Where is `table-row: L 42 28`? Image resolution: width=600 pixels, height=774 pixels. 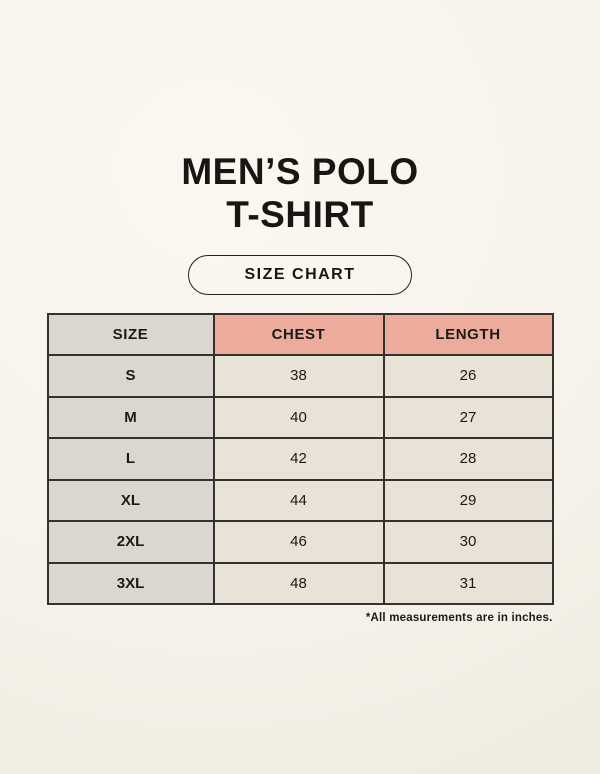
table-row: L 42 28 is located at coordinates (300, 459).